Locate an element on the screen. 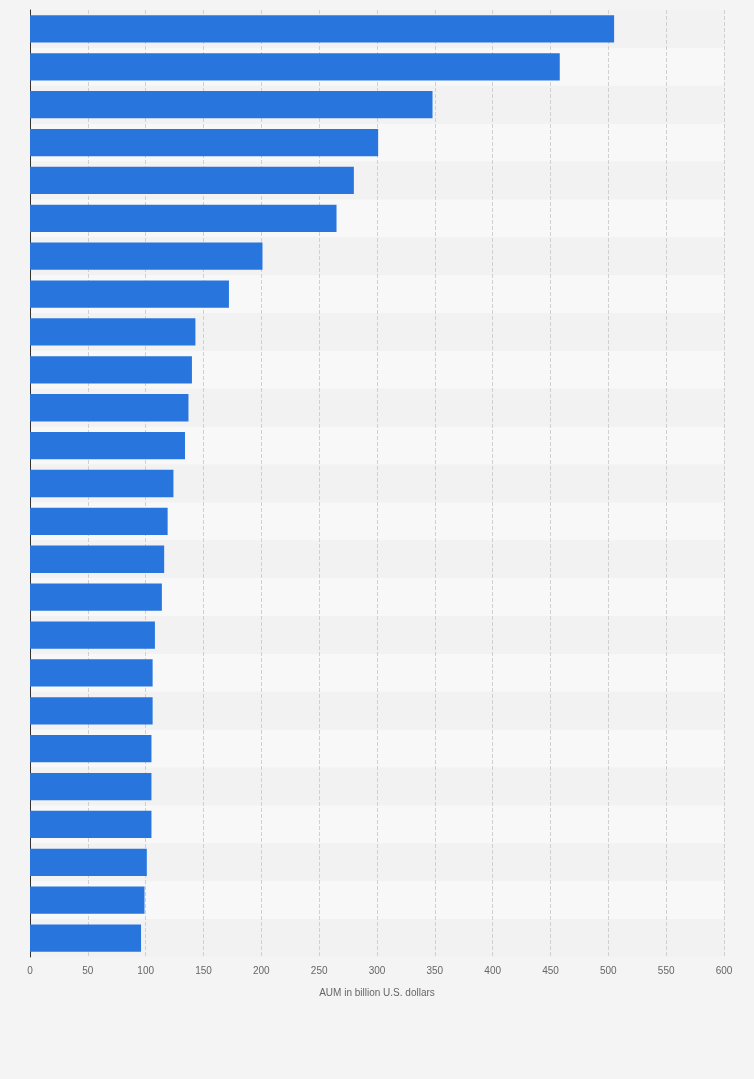  x-tick-label: 450 is located at coordinates (551, 970).